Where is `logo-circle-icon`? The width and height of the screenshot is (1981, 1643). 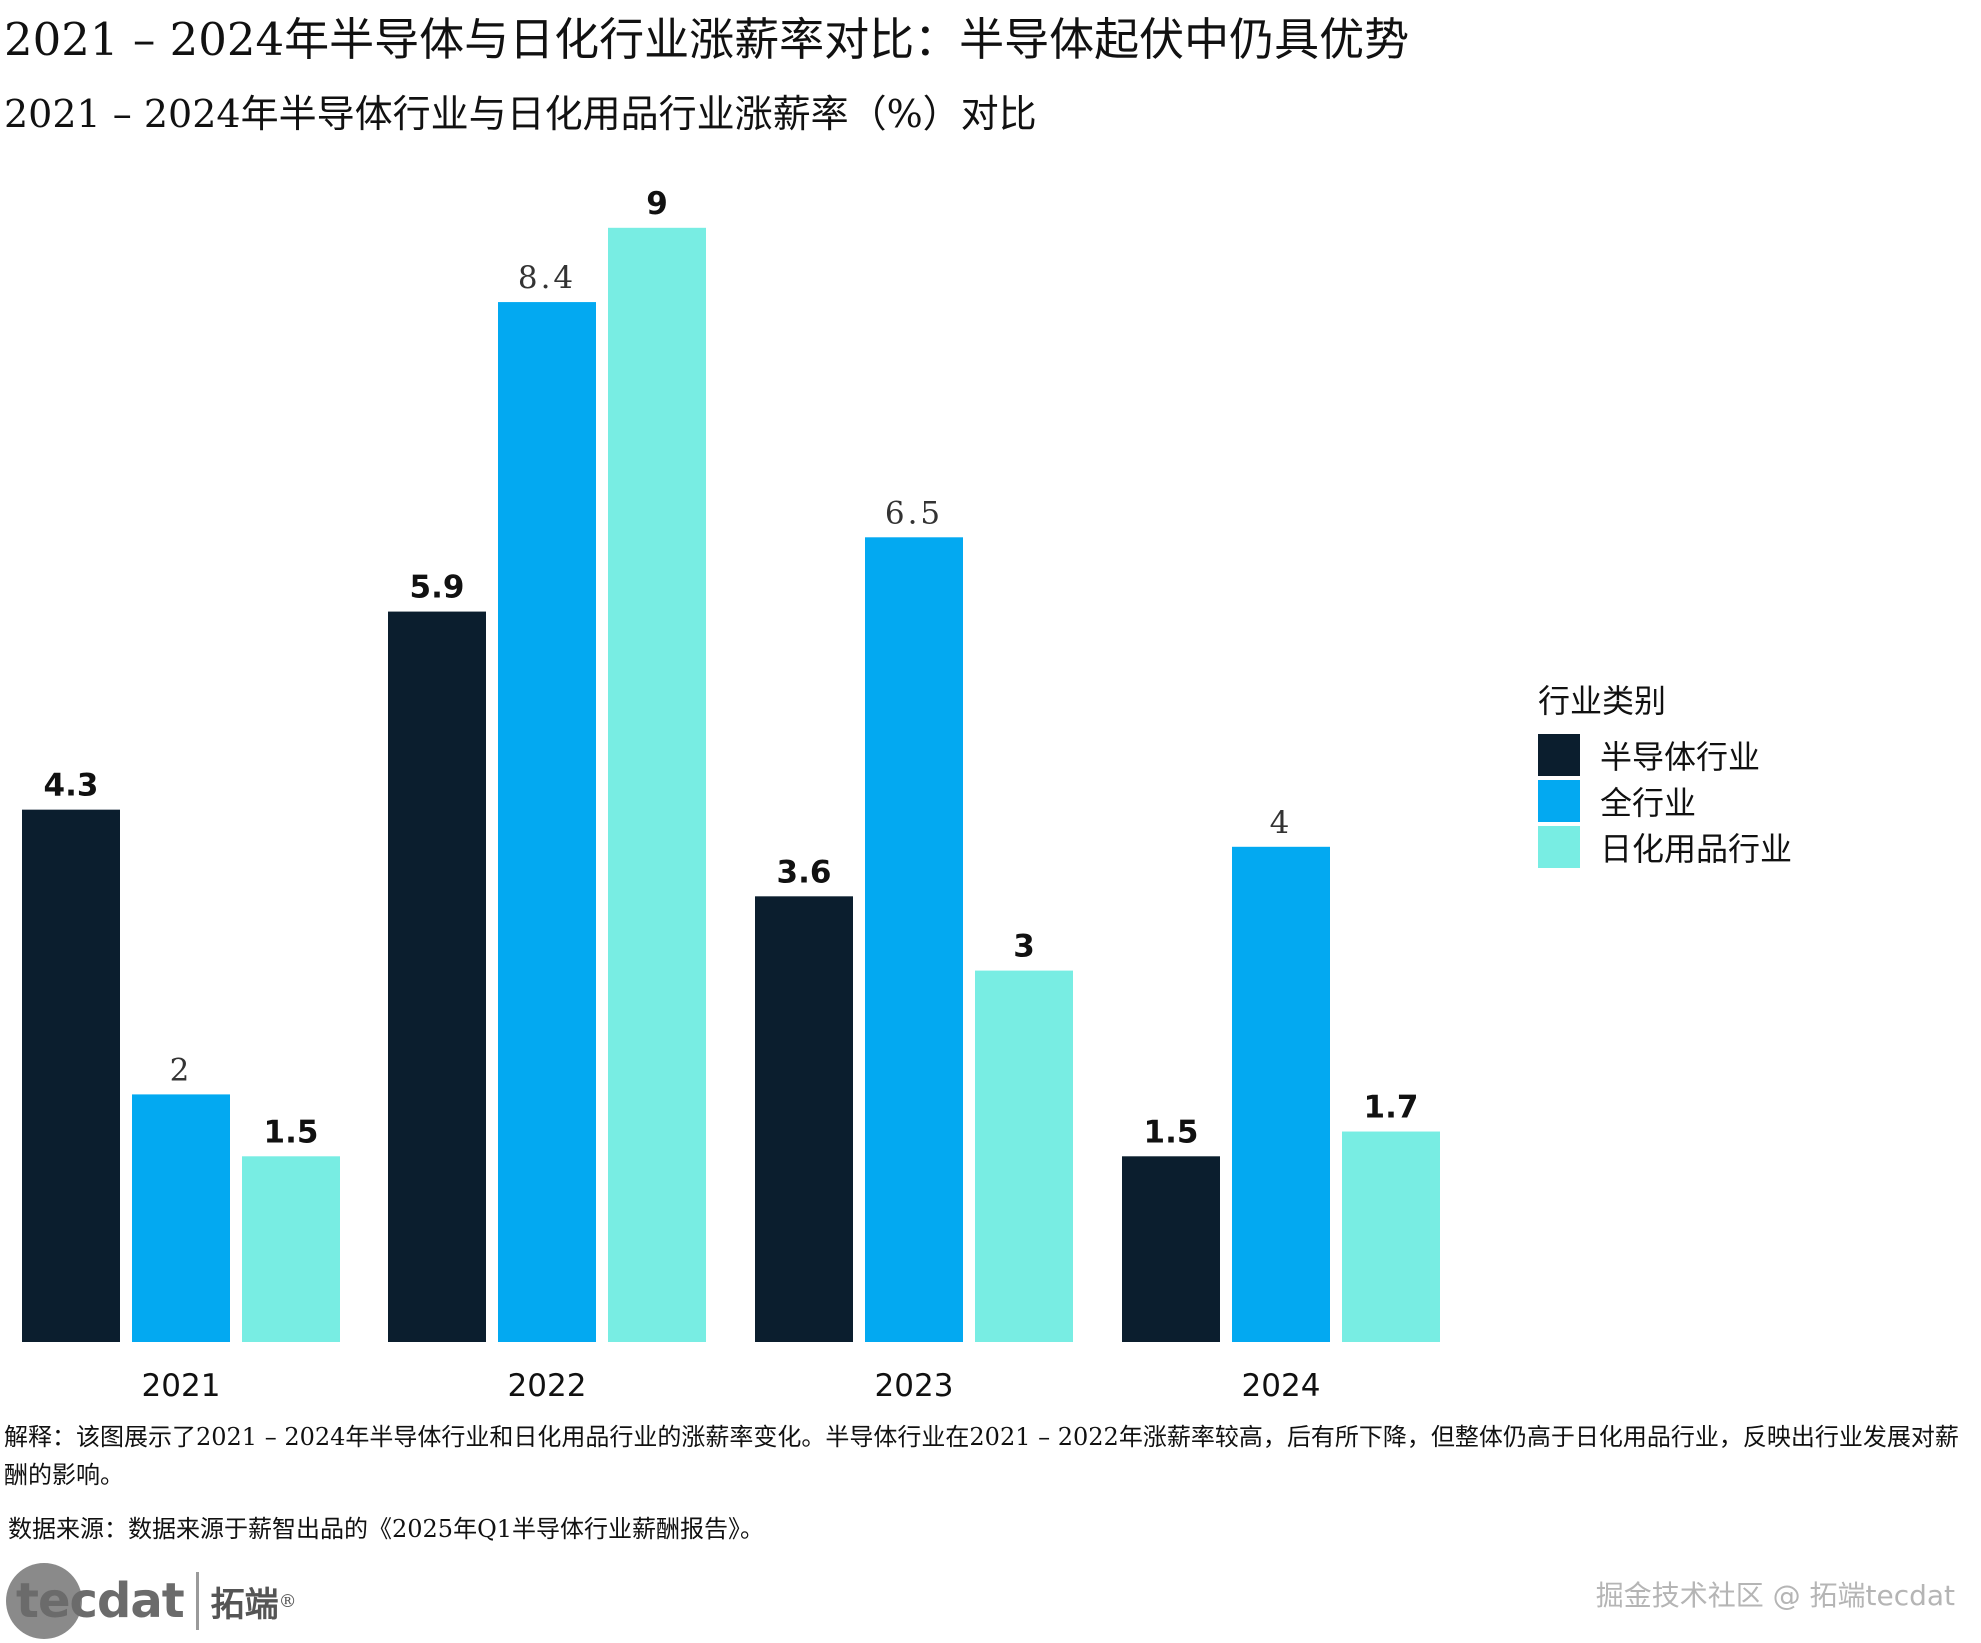
logo-circle-icon is located at coordinates (44, 1601).